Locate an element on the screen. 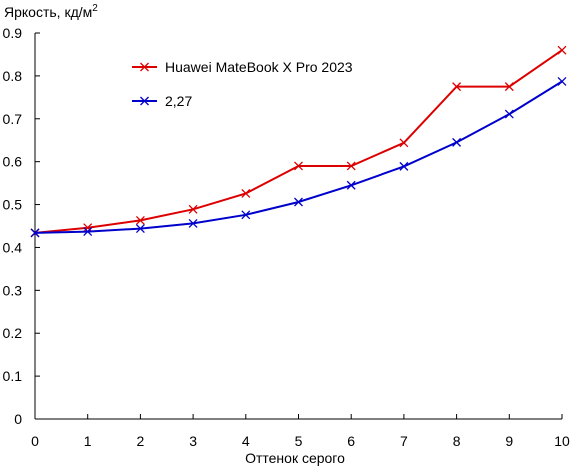 The height and width of the screenshot is (468, 570). x-tick-label: 9 is located at coordinates (509, 441).